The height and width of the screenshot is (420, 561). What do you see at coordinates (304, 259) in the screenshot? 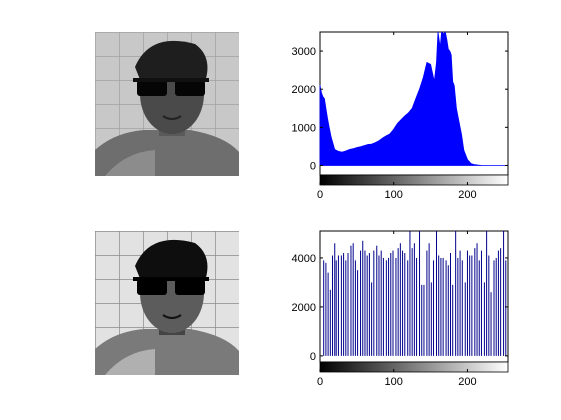
I see `y-tick-label: 4000` at bounding box center [304, 259].